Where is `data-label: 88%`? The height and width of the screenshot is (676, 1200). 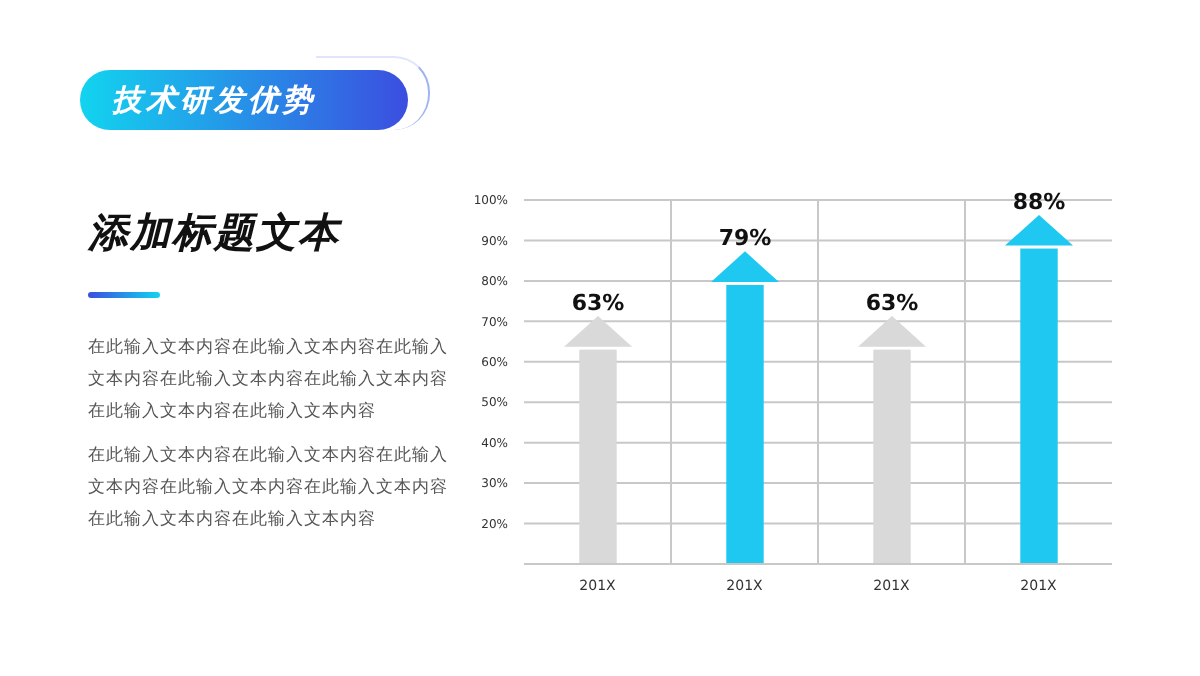 data-label: 88% is located at coordinates (1039, 201).